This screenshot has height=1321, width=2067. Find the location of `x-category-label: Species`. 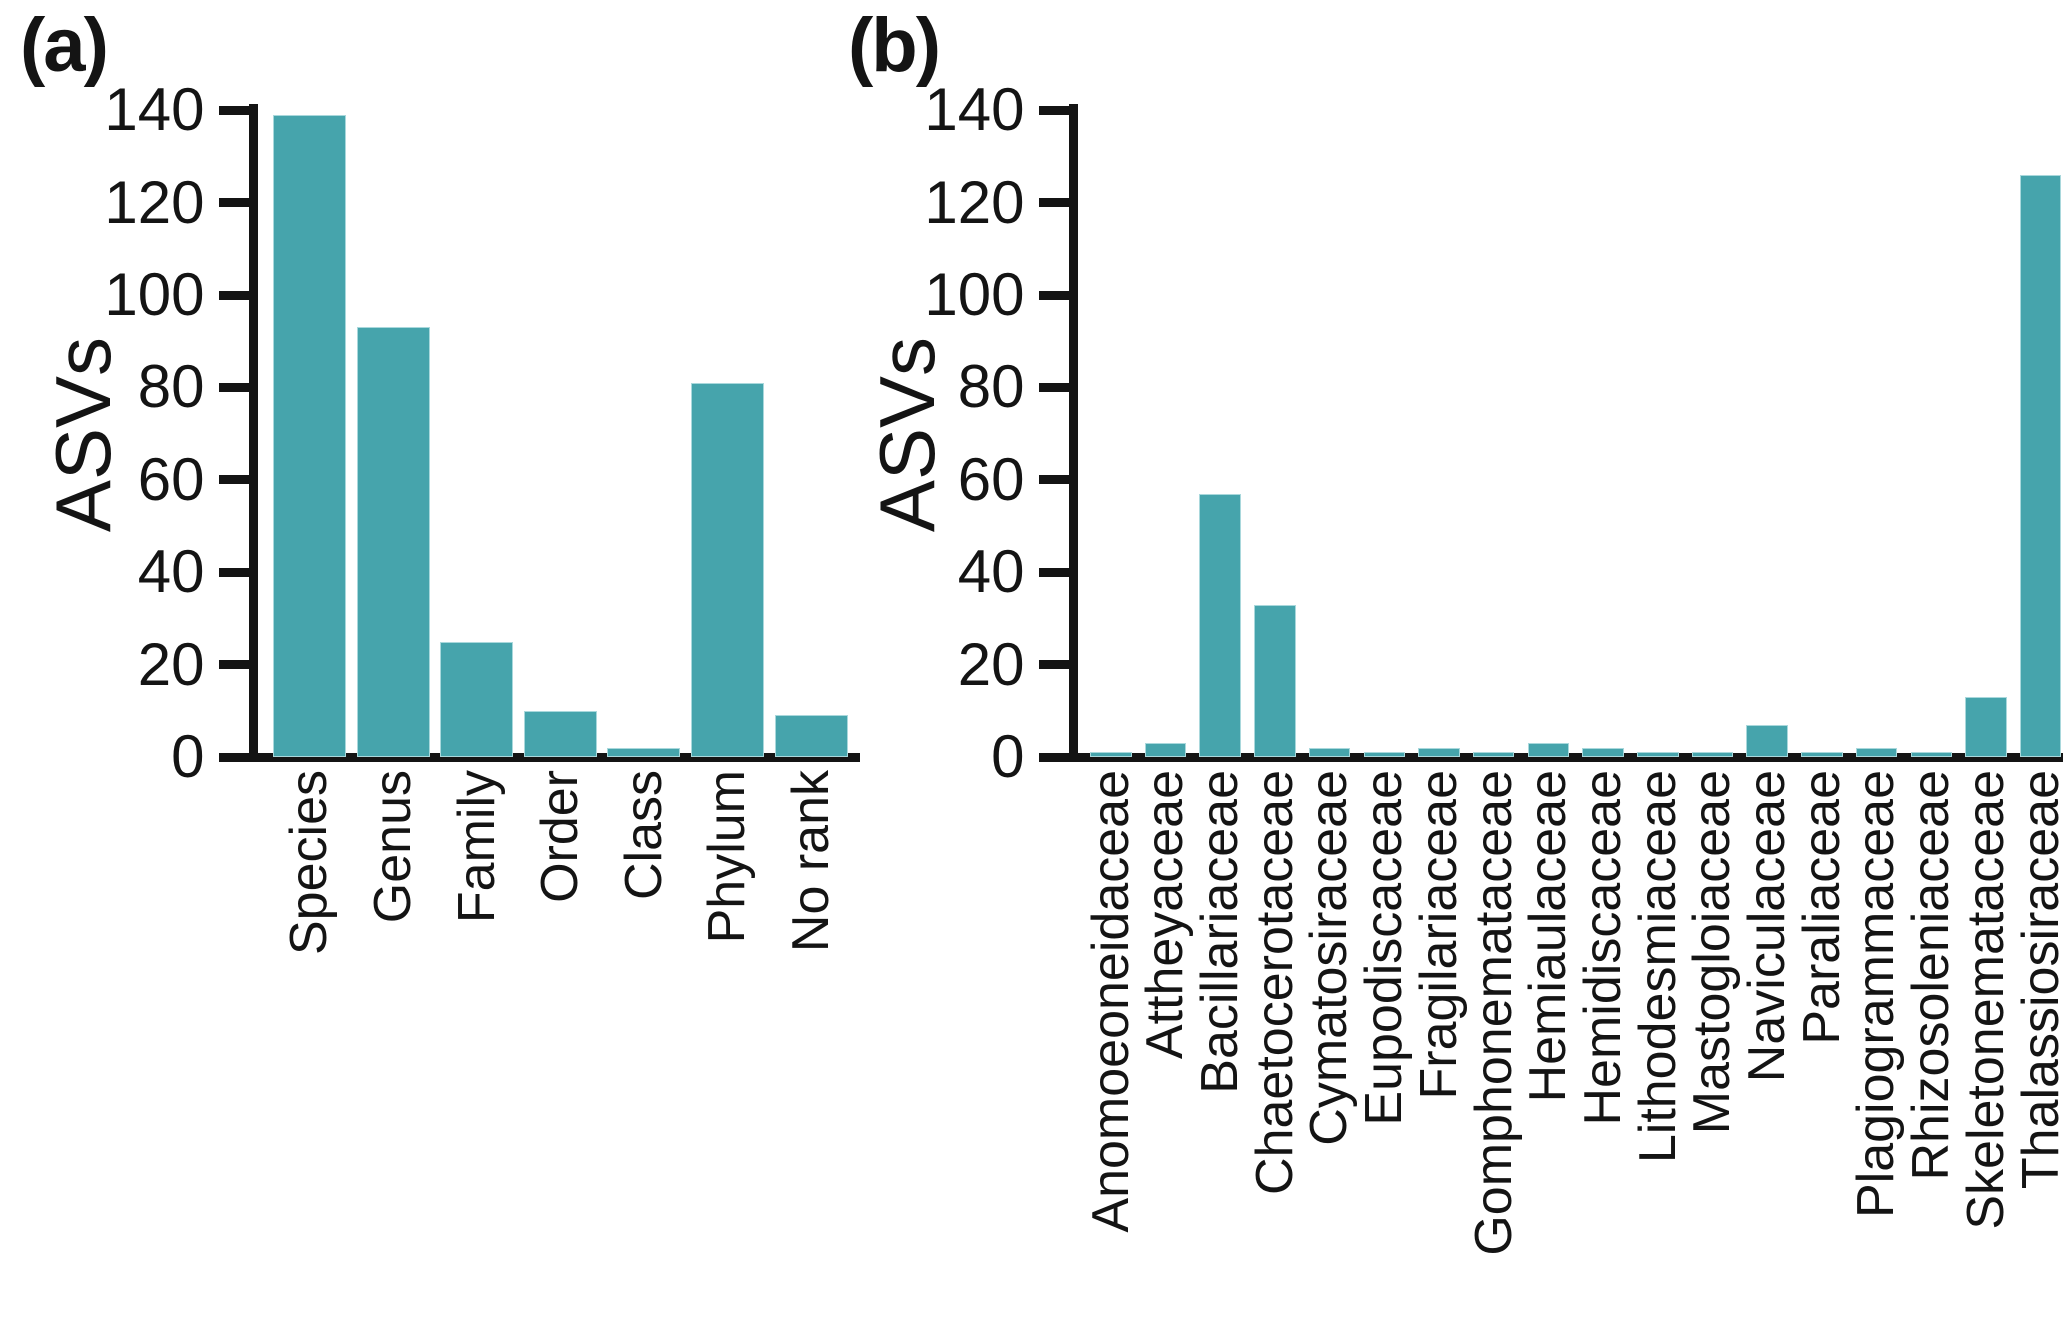

x-category-label: Species is located at coordinates (310, 862).